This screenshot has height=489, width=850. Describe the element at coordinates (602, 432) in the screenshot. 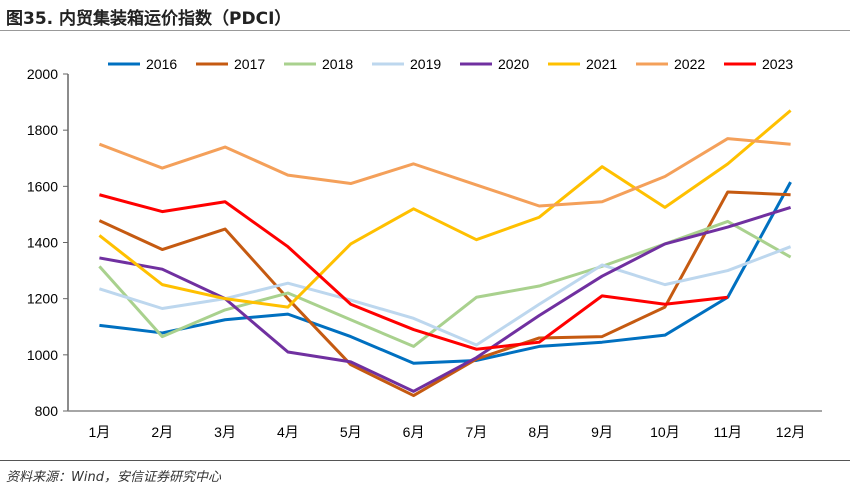

I see `x-tick-label: 9月` at that location.